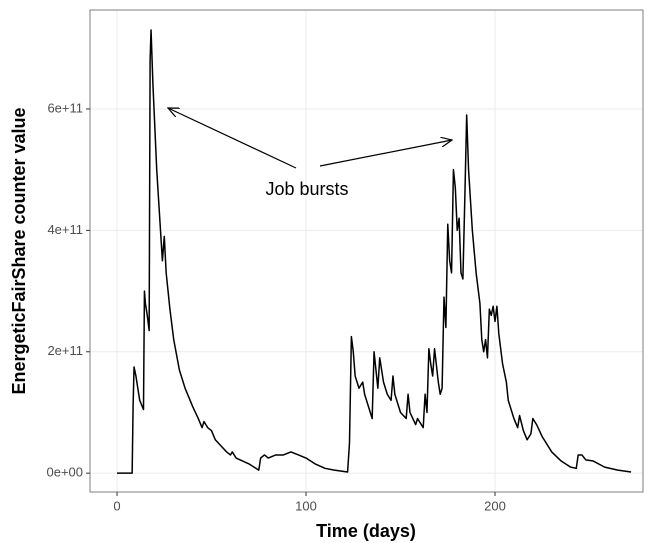 The height and width of the screenshot is (543, 655). Describe the element at coordinates (65, 350) in the screenshot. I see `y-tick-label: 2e+11` at that location.